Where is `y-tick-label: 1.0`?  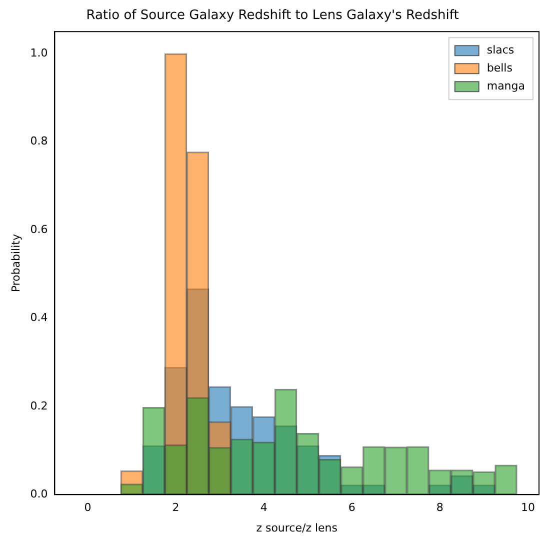
y-tick-label: 1.0 is located at coordinates (39, 53).